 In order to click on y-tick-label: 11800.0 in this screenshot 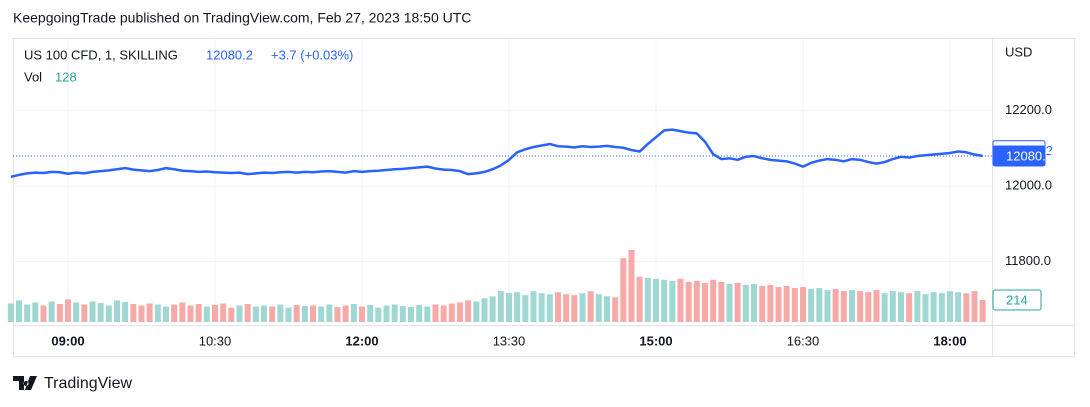, I will do `click(1028, 260)`.